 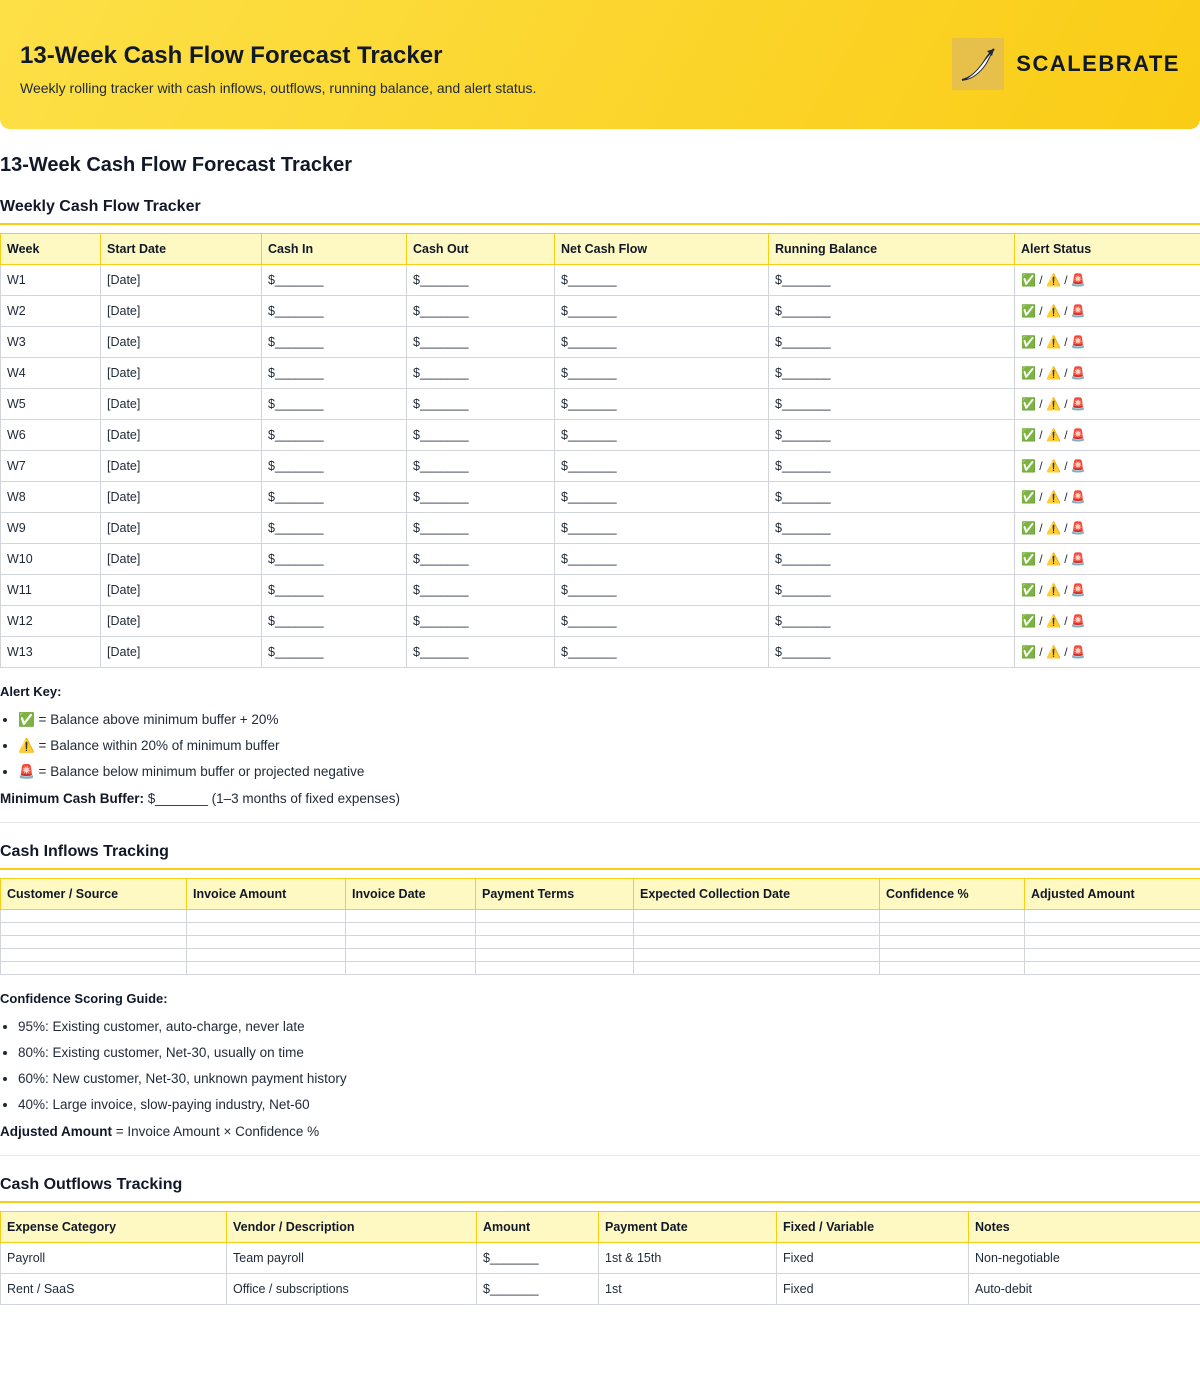 I want to click on table-cell: W2, so click(x=50, y=311).